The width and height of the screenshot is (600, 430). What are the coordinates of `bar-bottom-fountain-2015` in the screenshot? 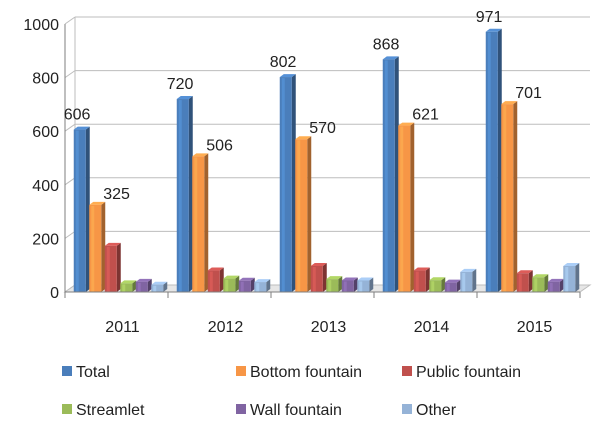 It's located at (509, 196).